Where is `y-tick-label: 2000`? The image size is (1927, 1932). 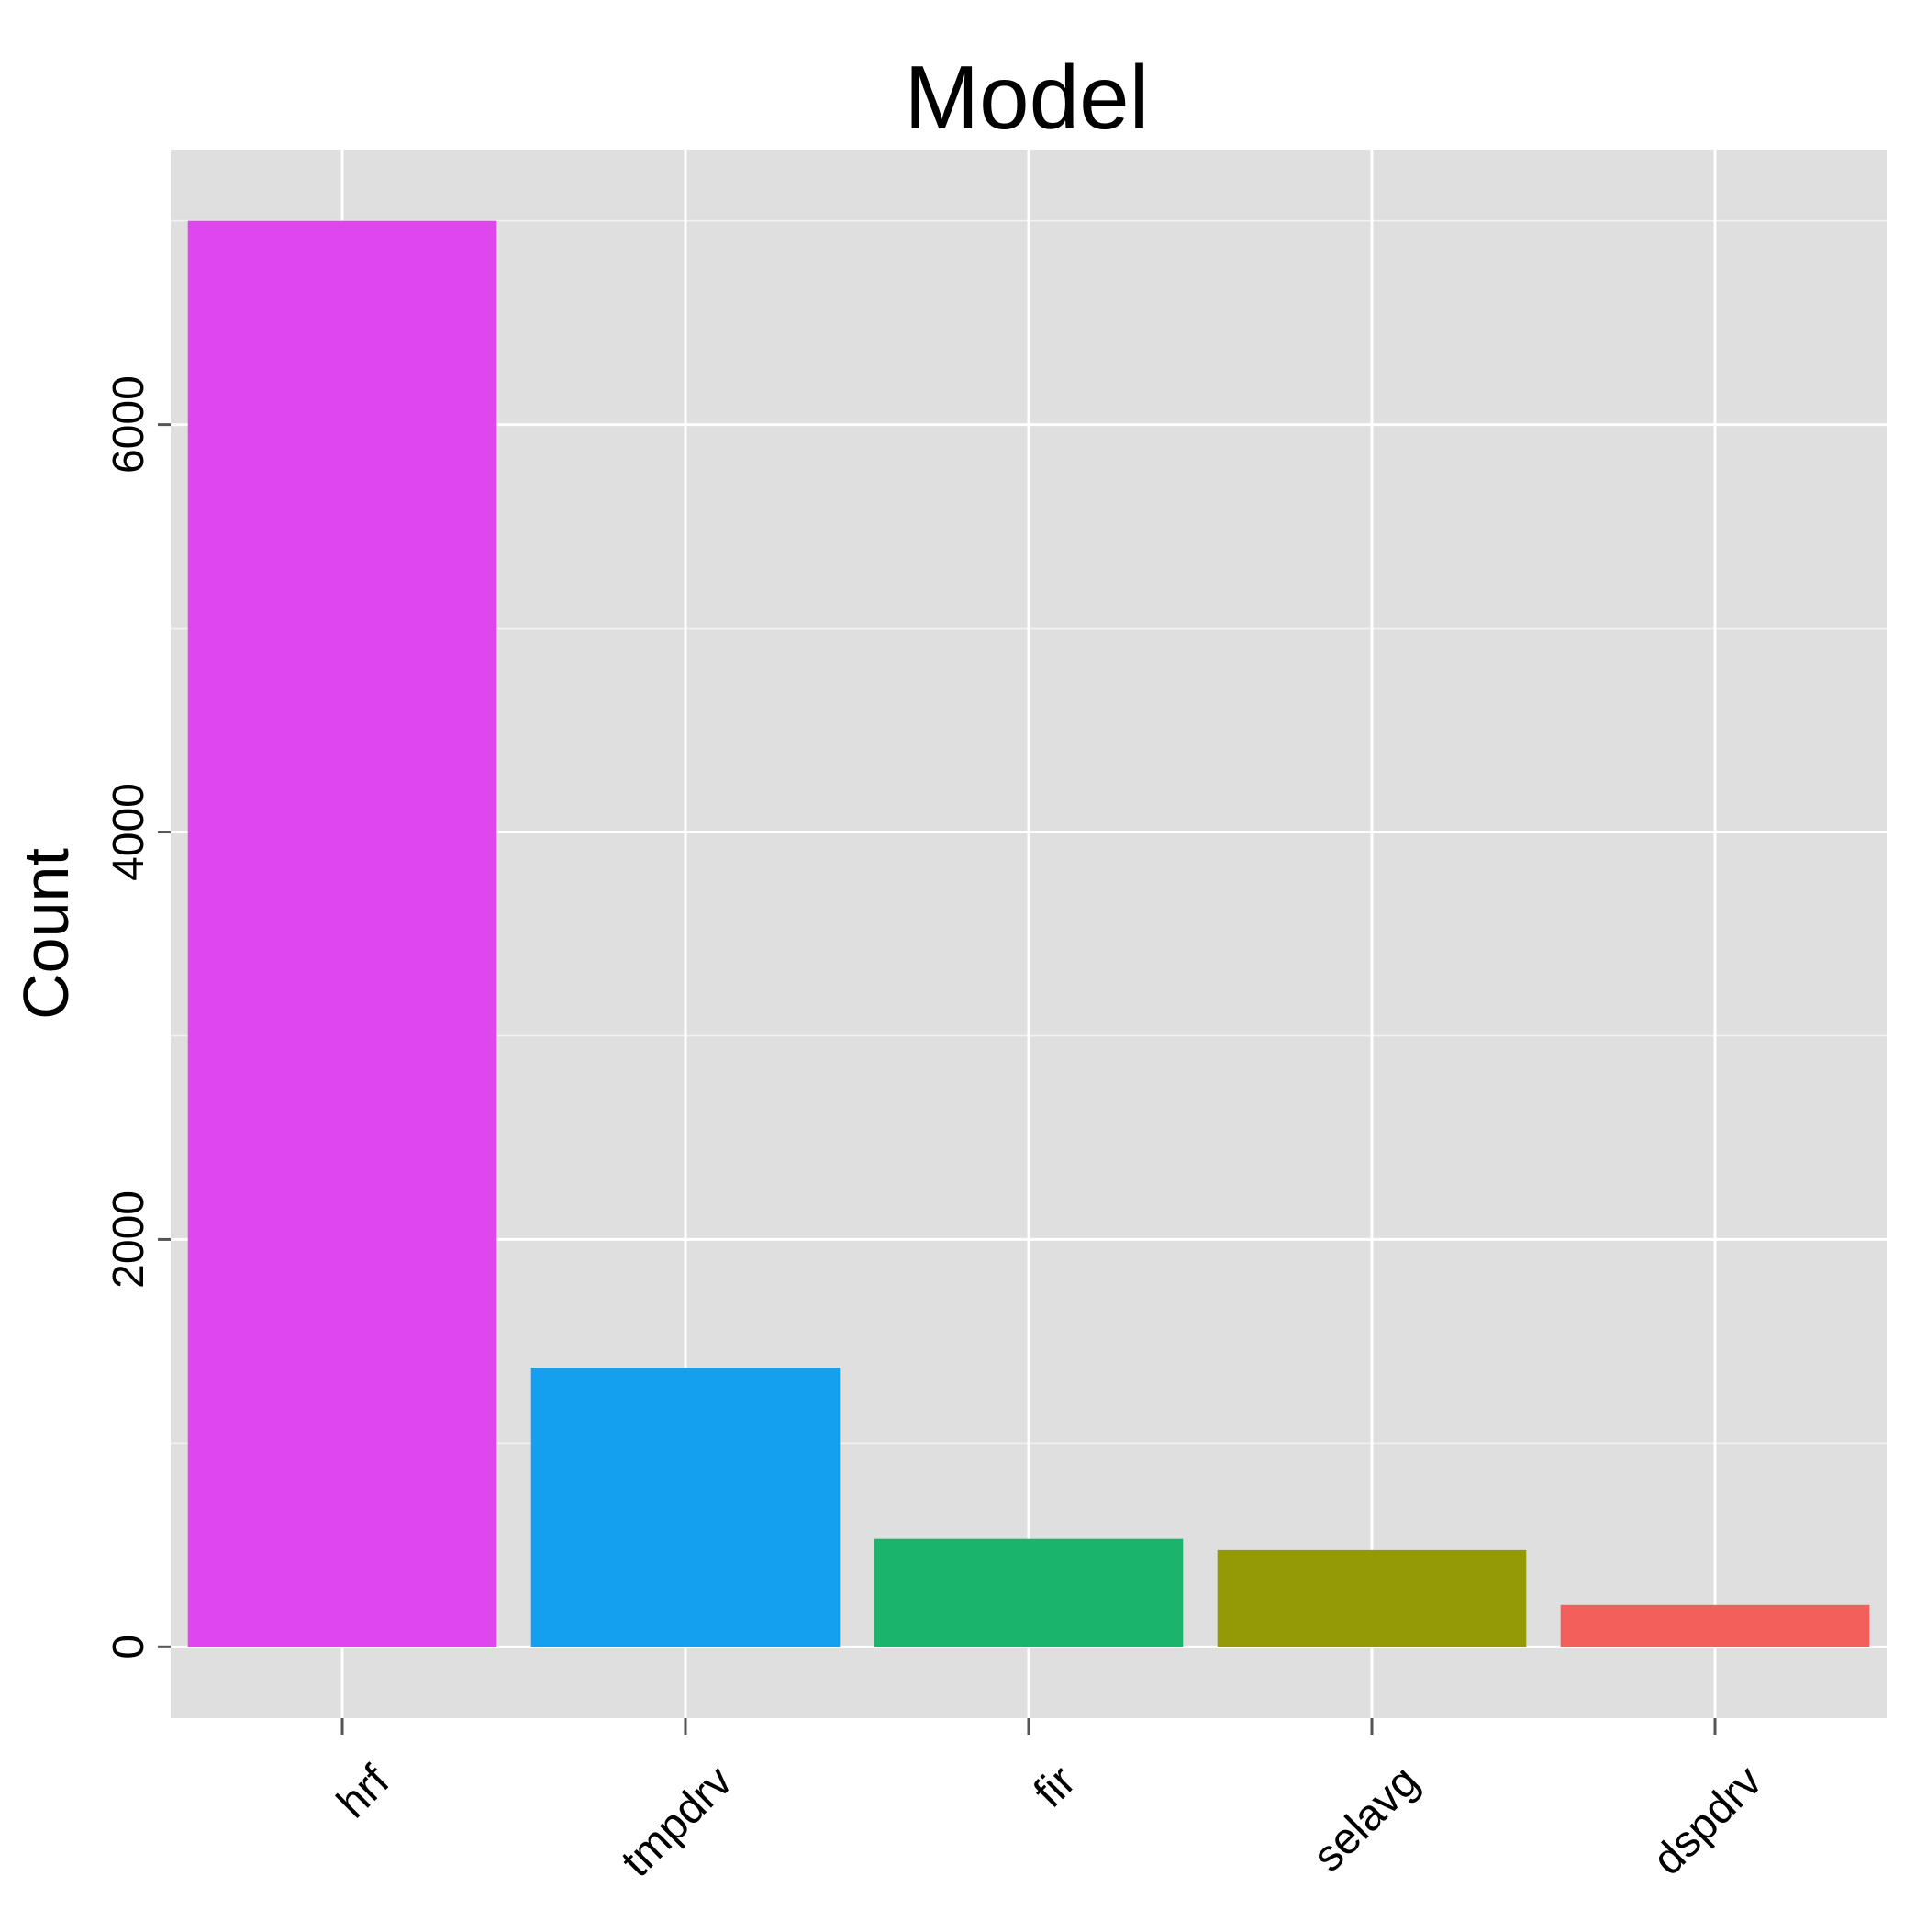 y-tick-label: 2000 is located at coordinates (129, 1239).